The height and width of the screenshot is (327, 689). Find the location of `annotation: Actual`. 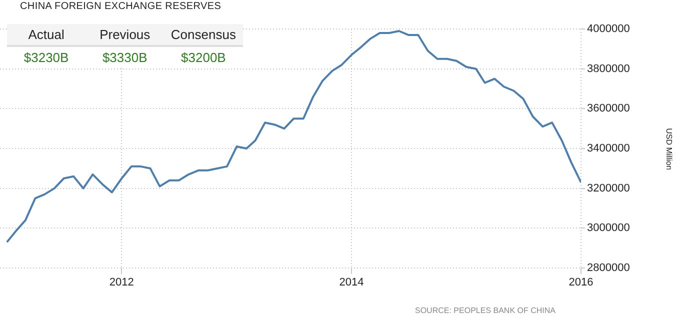

annotation: Actual is located at coordinates (46, 35).